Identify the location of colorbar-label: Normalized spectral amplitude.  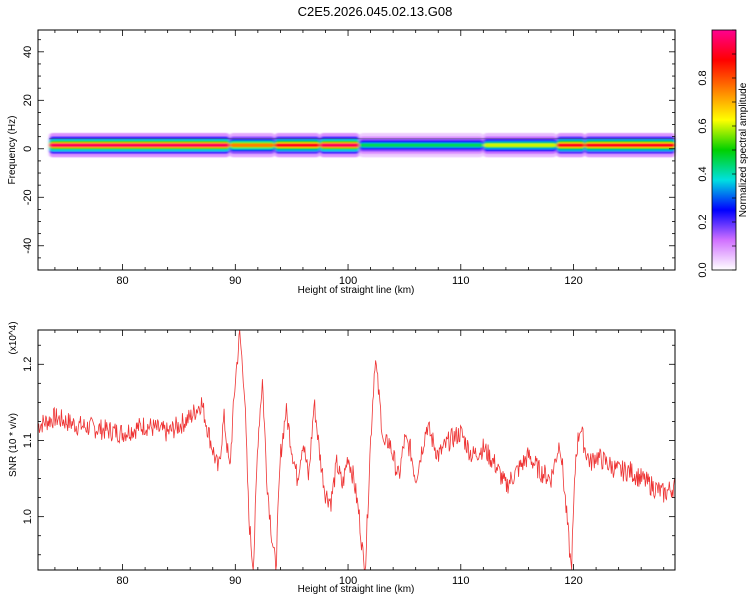
(743, 149).